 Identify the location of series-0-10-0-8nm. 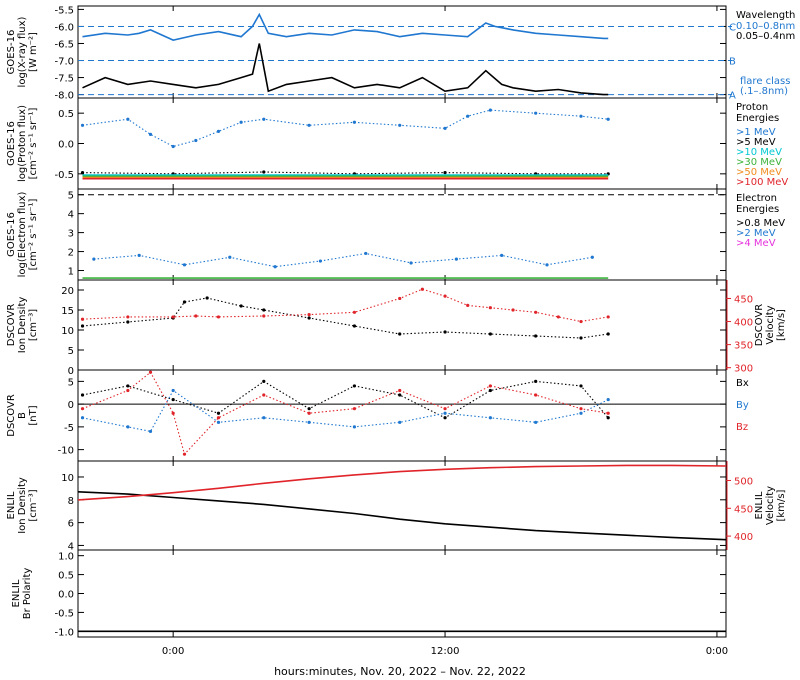
(345, 26).